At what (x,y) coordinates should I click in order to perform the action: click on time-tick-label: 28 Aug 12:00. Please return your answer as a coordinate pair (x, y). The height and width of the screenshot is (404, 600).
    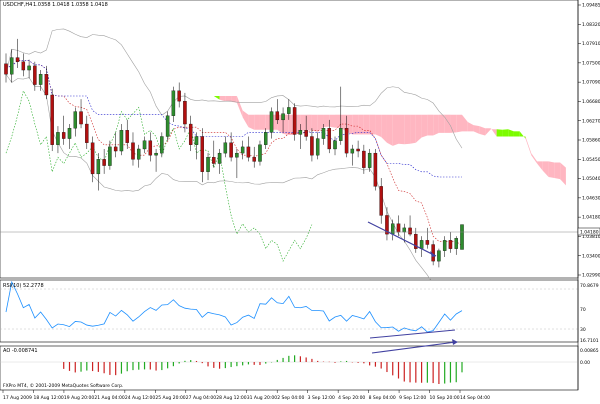
    Looking at the image, I should click on (231, 398).